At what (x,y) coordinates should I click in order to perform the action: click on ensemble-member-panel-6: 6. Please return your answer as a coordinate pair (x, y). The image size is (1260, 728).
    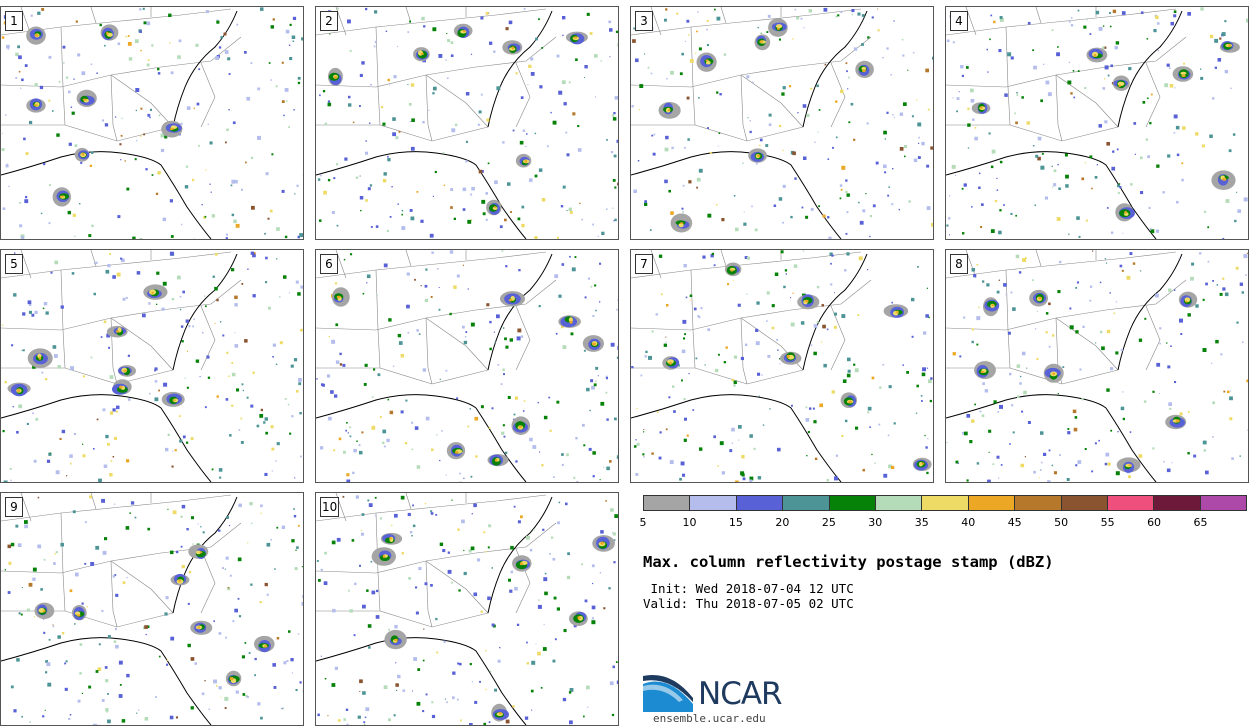
    Looking at the image, I should click on (467, 366).